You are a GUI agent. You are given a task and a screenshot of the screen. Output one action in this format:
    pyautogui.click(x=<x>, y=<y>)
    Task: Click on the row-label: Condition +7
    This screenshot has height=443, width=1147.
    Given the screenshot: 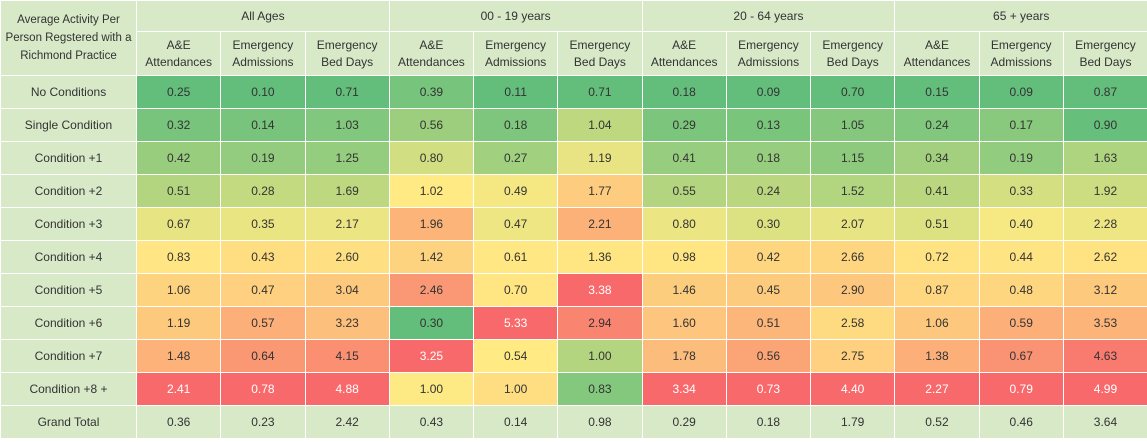 What is the action you would take?
    pyautogui.click(x=68, y=356)
    